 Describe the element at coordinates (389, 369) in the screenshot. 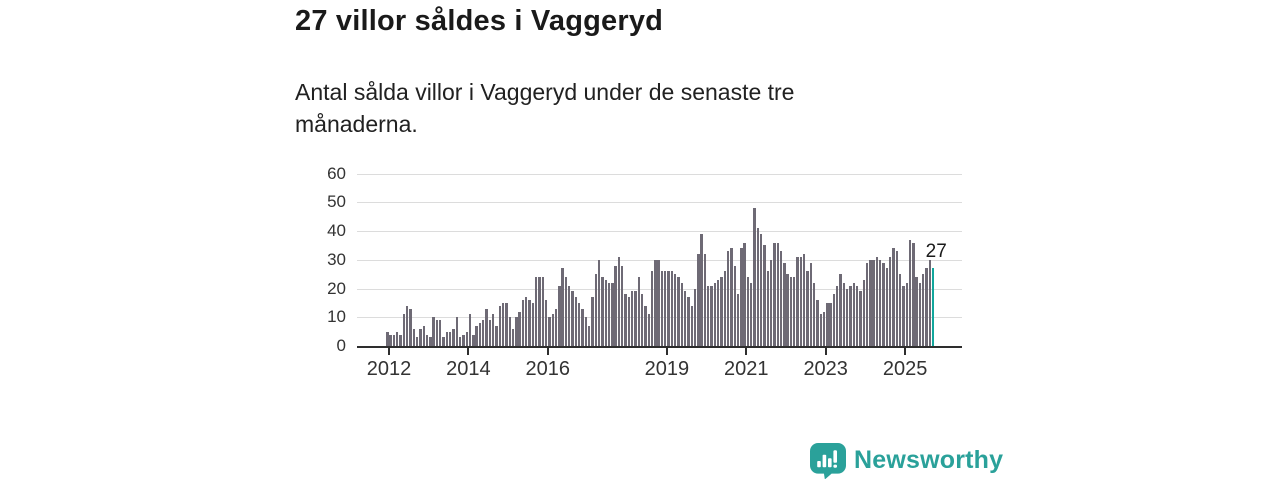

I see `x-axis-tick-label: 2012` at that location.